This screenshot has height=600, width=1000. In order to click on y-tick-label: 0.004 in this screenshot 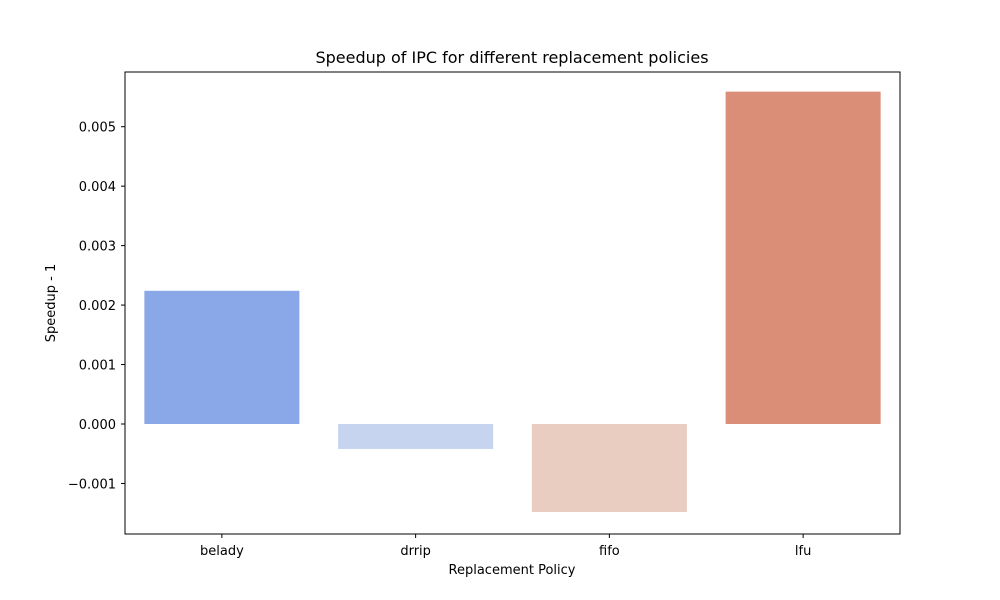, I will do `click(97, 187)`.